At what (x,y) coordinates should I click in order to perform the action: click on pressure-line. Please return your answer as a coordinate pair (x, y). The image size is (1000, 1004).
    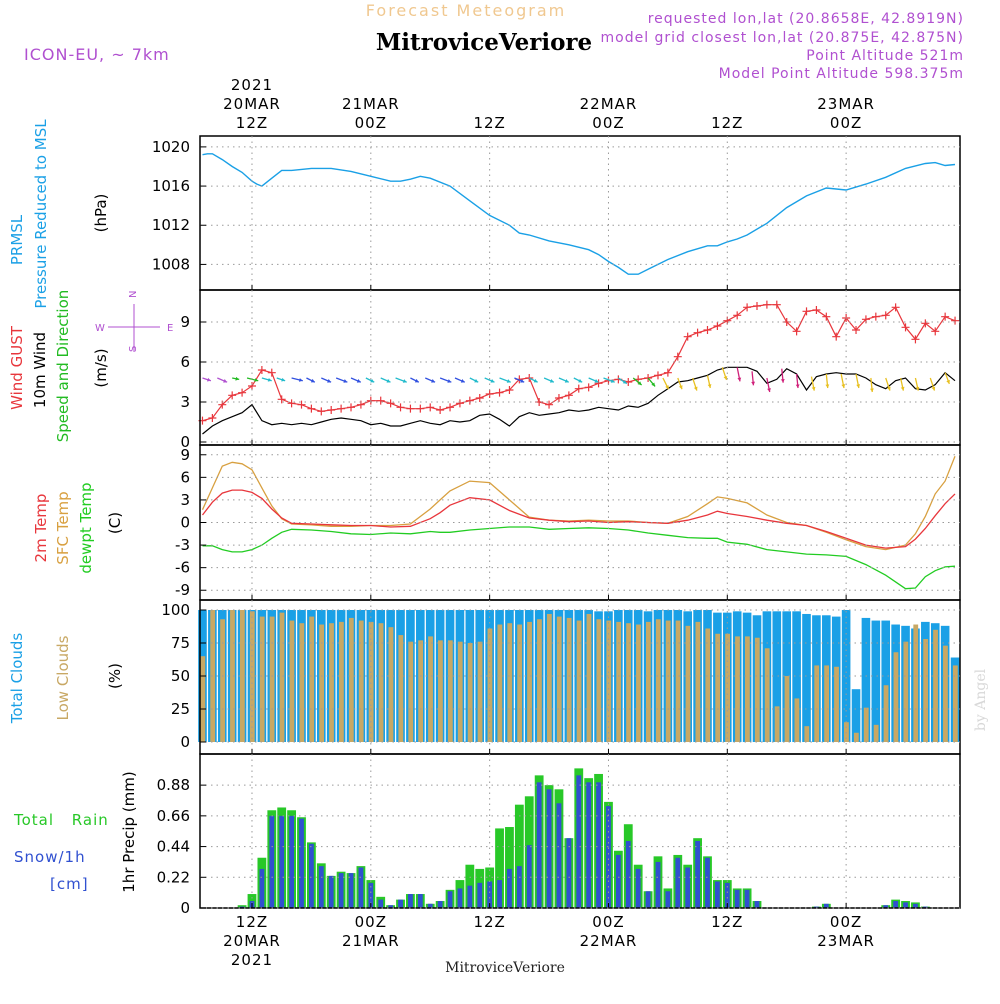
    Looking at the image, I should click on (579, 214).